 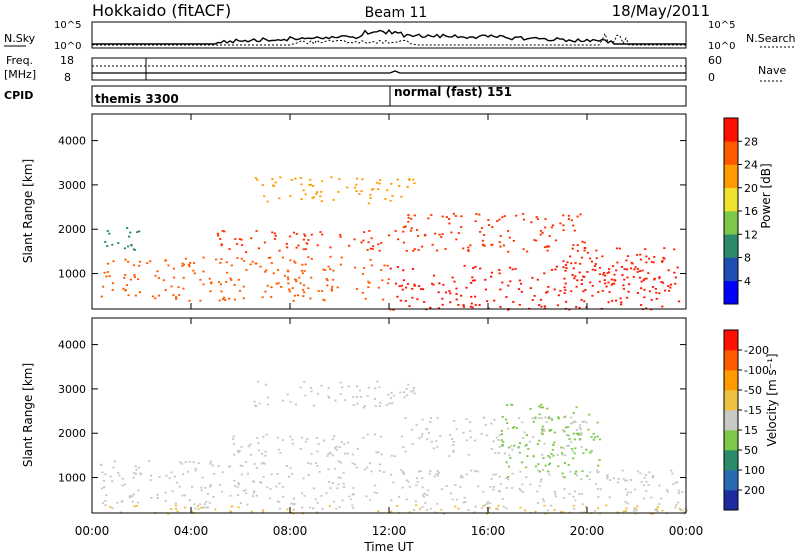 What do you see at coordinates (72, 229) in the screenshot?
I see `ytick-label: 2000` at bounding box center [72, 229].